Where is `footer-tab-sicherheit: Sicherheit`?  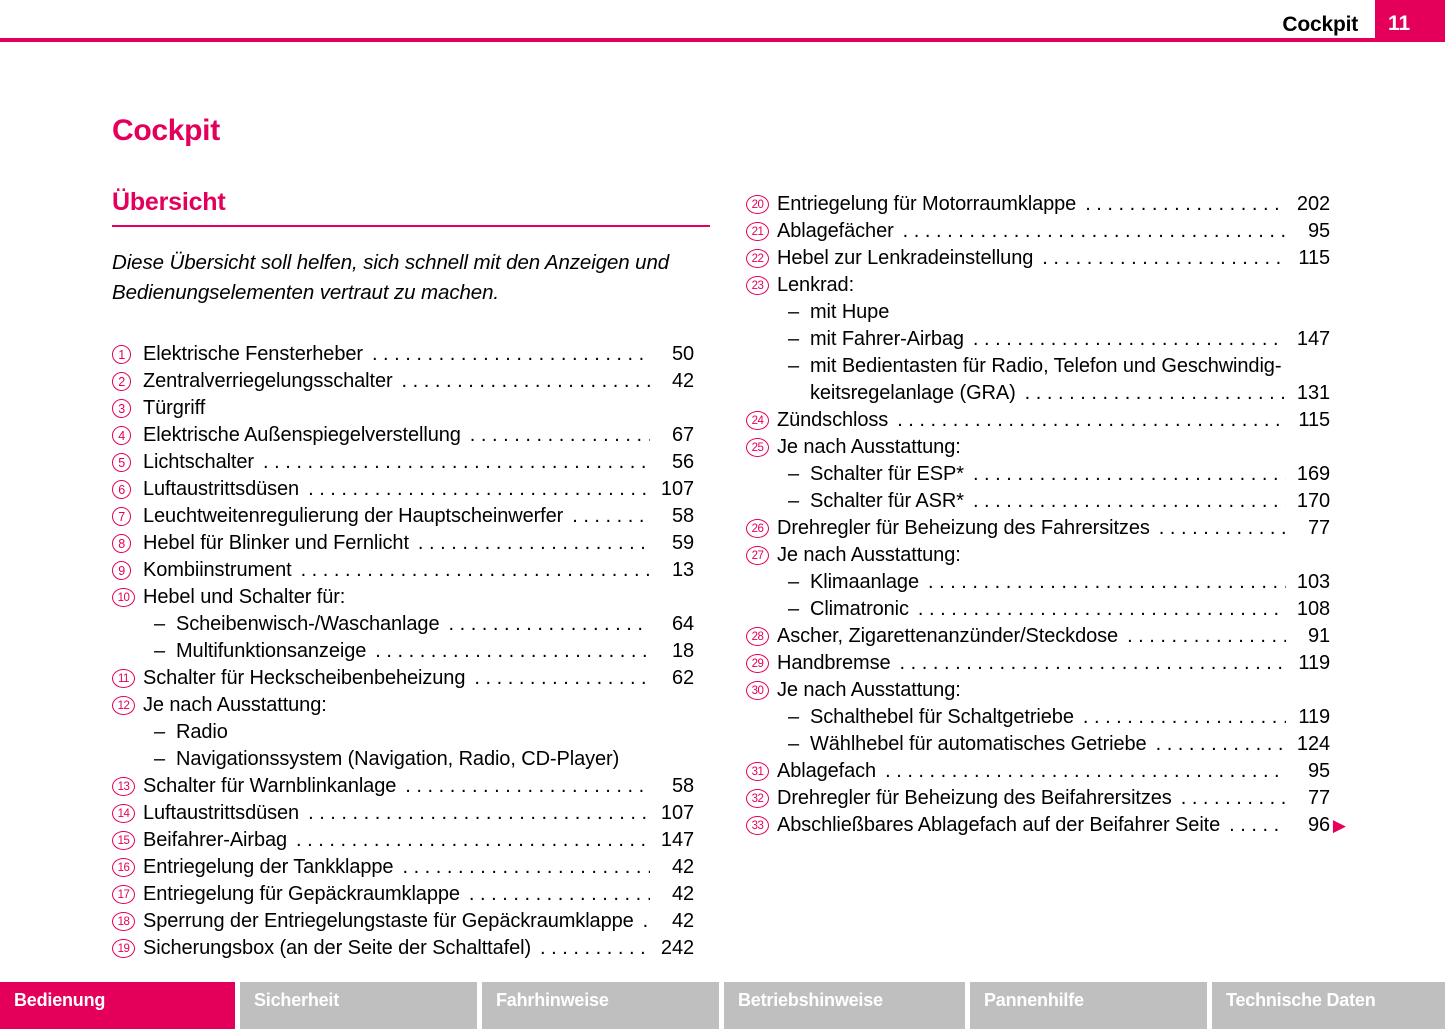
footer-tab-sicherheit: Sicherheit is located at coordinates (361, 1005).